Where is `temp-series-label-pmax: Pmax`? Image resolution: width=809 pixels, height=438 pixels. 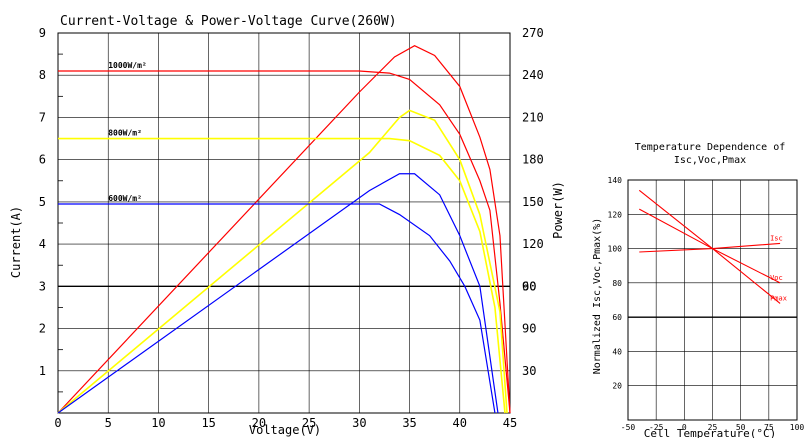
temp-series-label-pmax: Pmax is located at coordinates (778, 298).